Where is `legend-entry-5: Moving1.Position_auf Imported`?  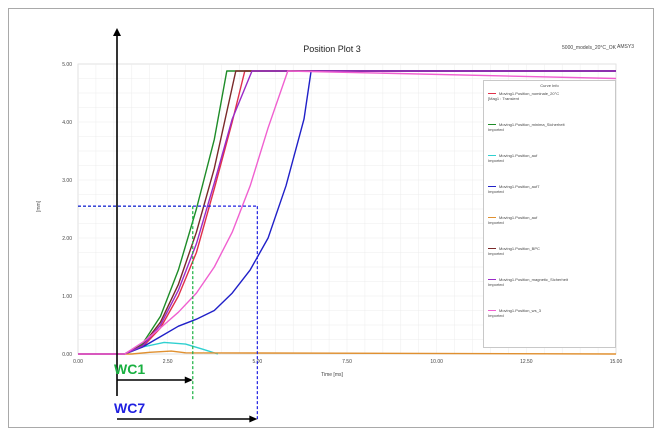
legend-entry-5: Moving1.Position_auf Imported is located at coordinates (549, 230).